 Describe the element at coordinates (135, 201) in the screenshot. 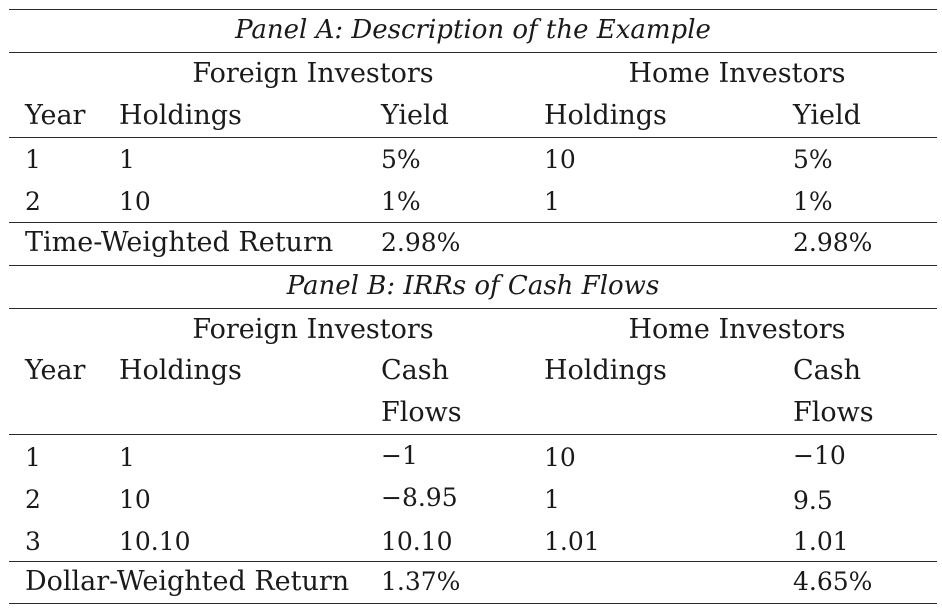

I see `panel-a-row-2-foreign-holdings: 10` at that location.